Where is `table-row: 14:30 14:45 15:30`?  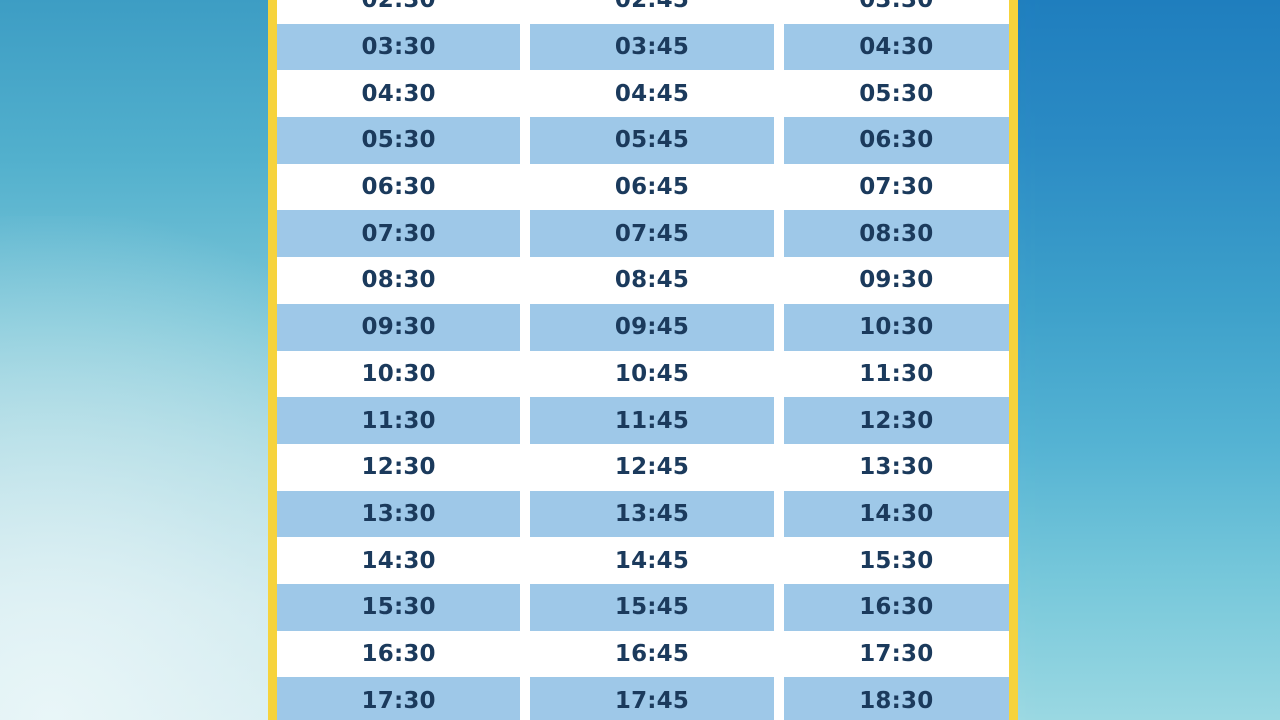 table-row: 14:30 14:45 15:30 is located at coordinates (643, 560).